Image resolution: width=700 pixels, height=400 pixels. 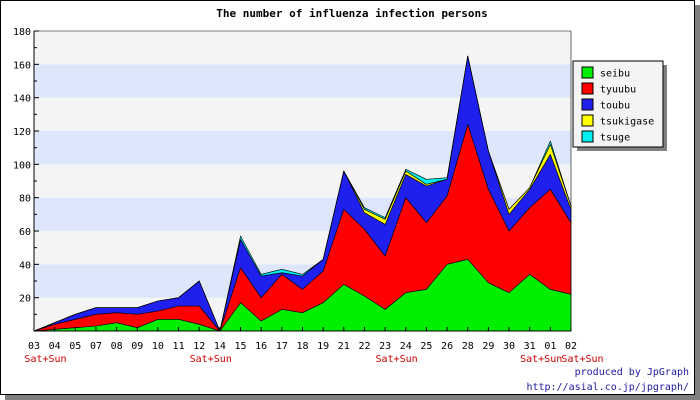 I want to click on x-tick-label: 08, so click(x=117, y=346).